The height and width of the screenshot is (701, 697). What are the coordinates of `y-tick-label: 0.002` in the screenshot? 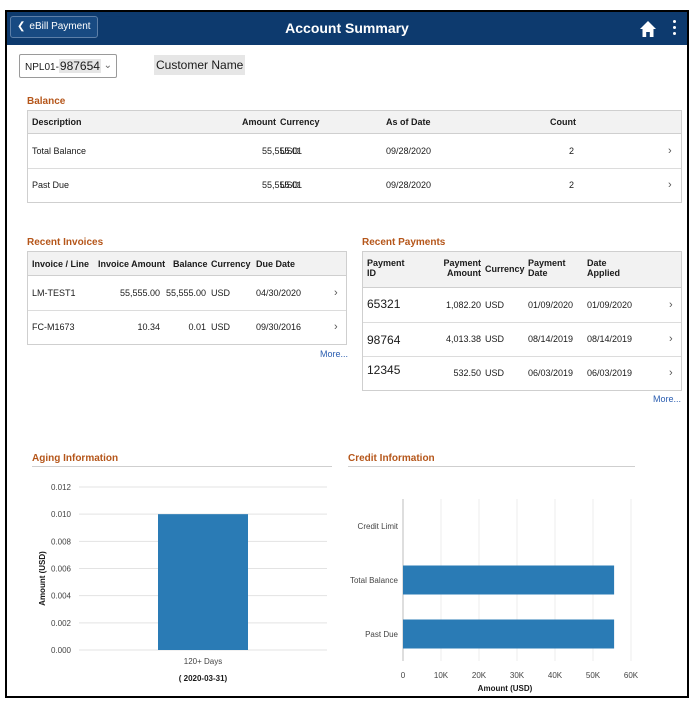 It's located at (61, 623).